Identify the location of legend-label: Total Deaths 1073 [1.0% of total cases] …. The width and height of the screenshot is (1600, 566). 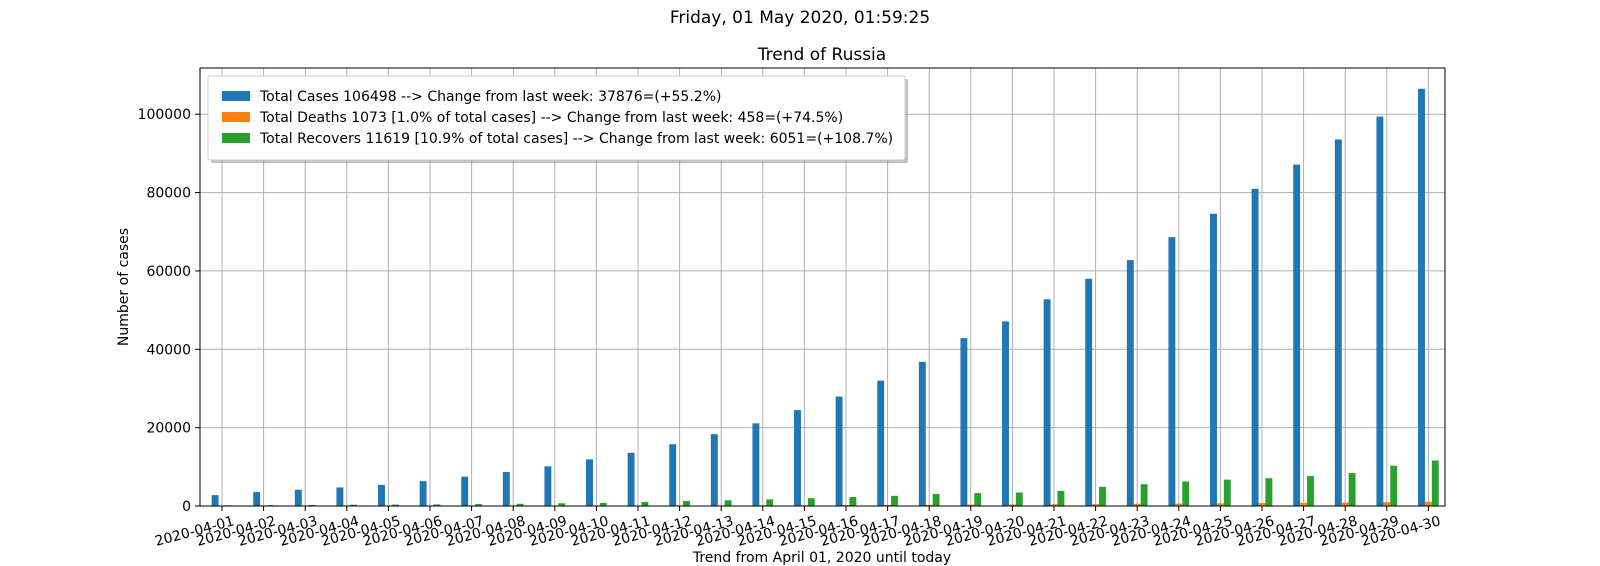
(551, 118).